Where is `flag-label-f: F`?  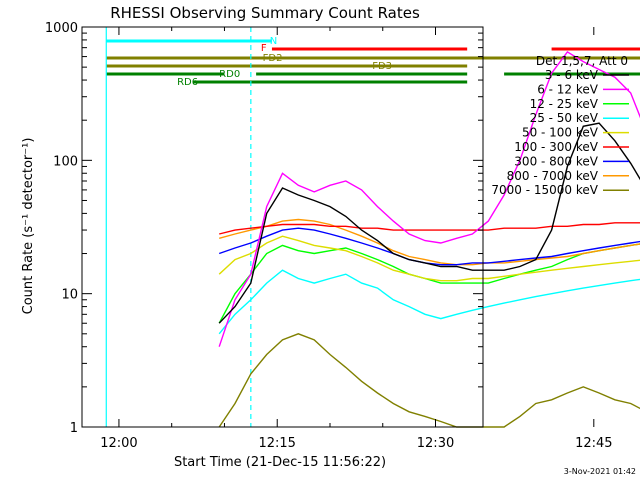 flag-label-f: F is located at coordinates (264, 48).